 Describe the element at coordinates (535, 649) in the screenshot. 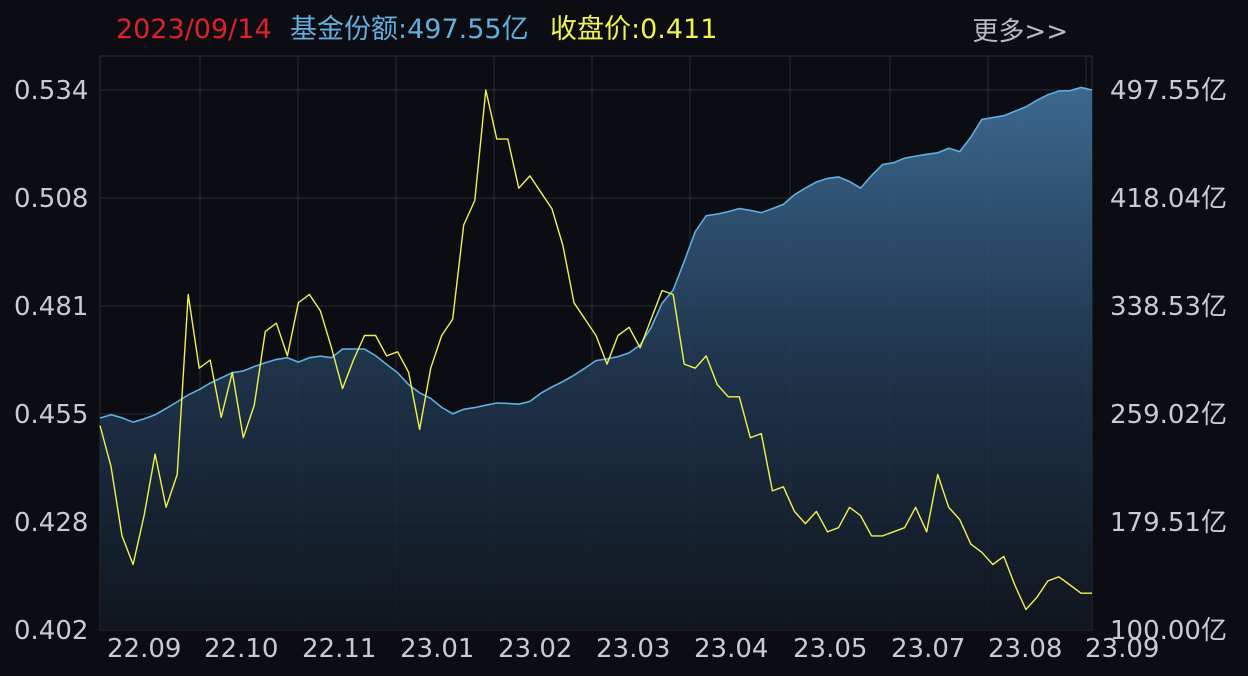

I see `x-axis-tick-label: 23.02` at that location.